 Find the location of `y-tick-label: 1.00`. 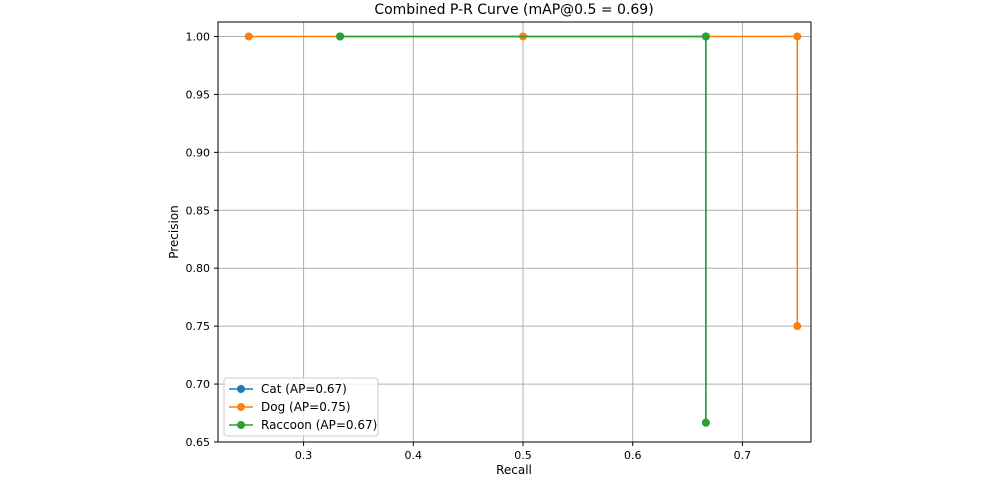

y-tick-label: 1.00 is located at coordinates (198, 36).